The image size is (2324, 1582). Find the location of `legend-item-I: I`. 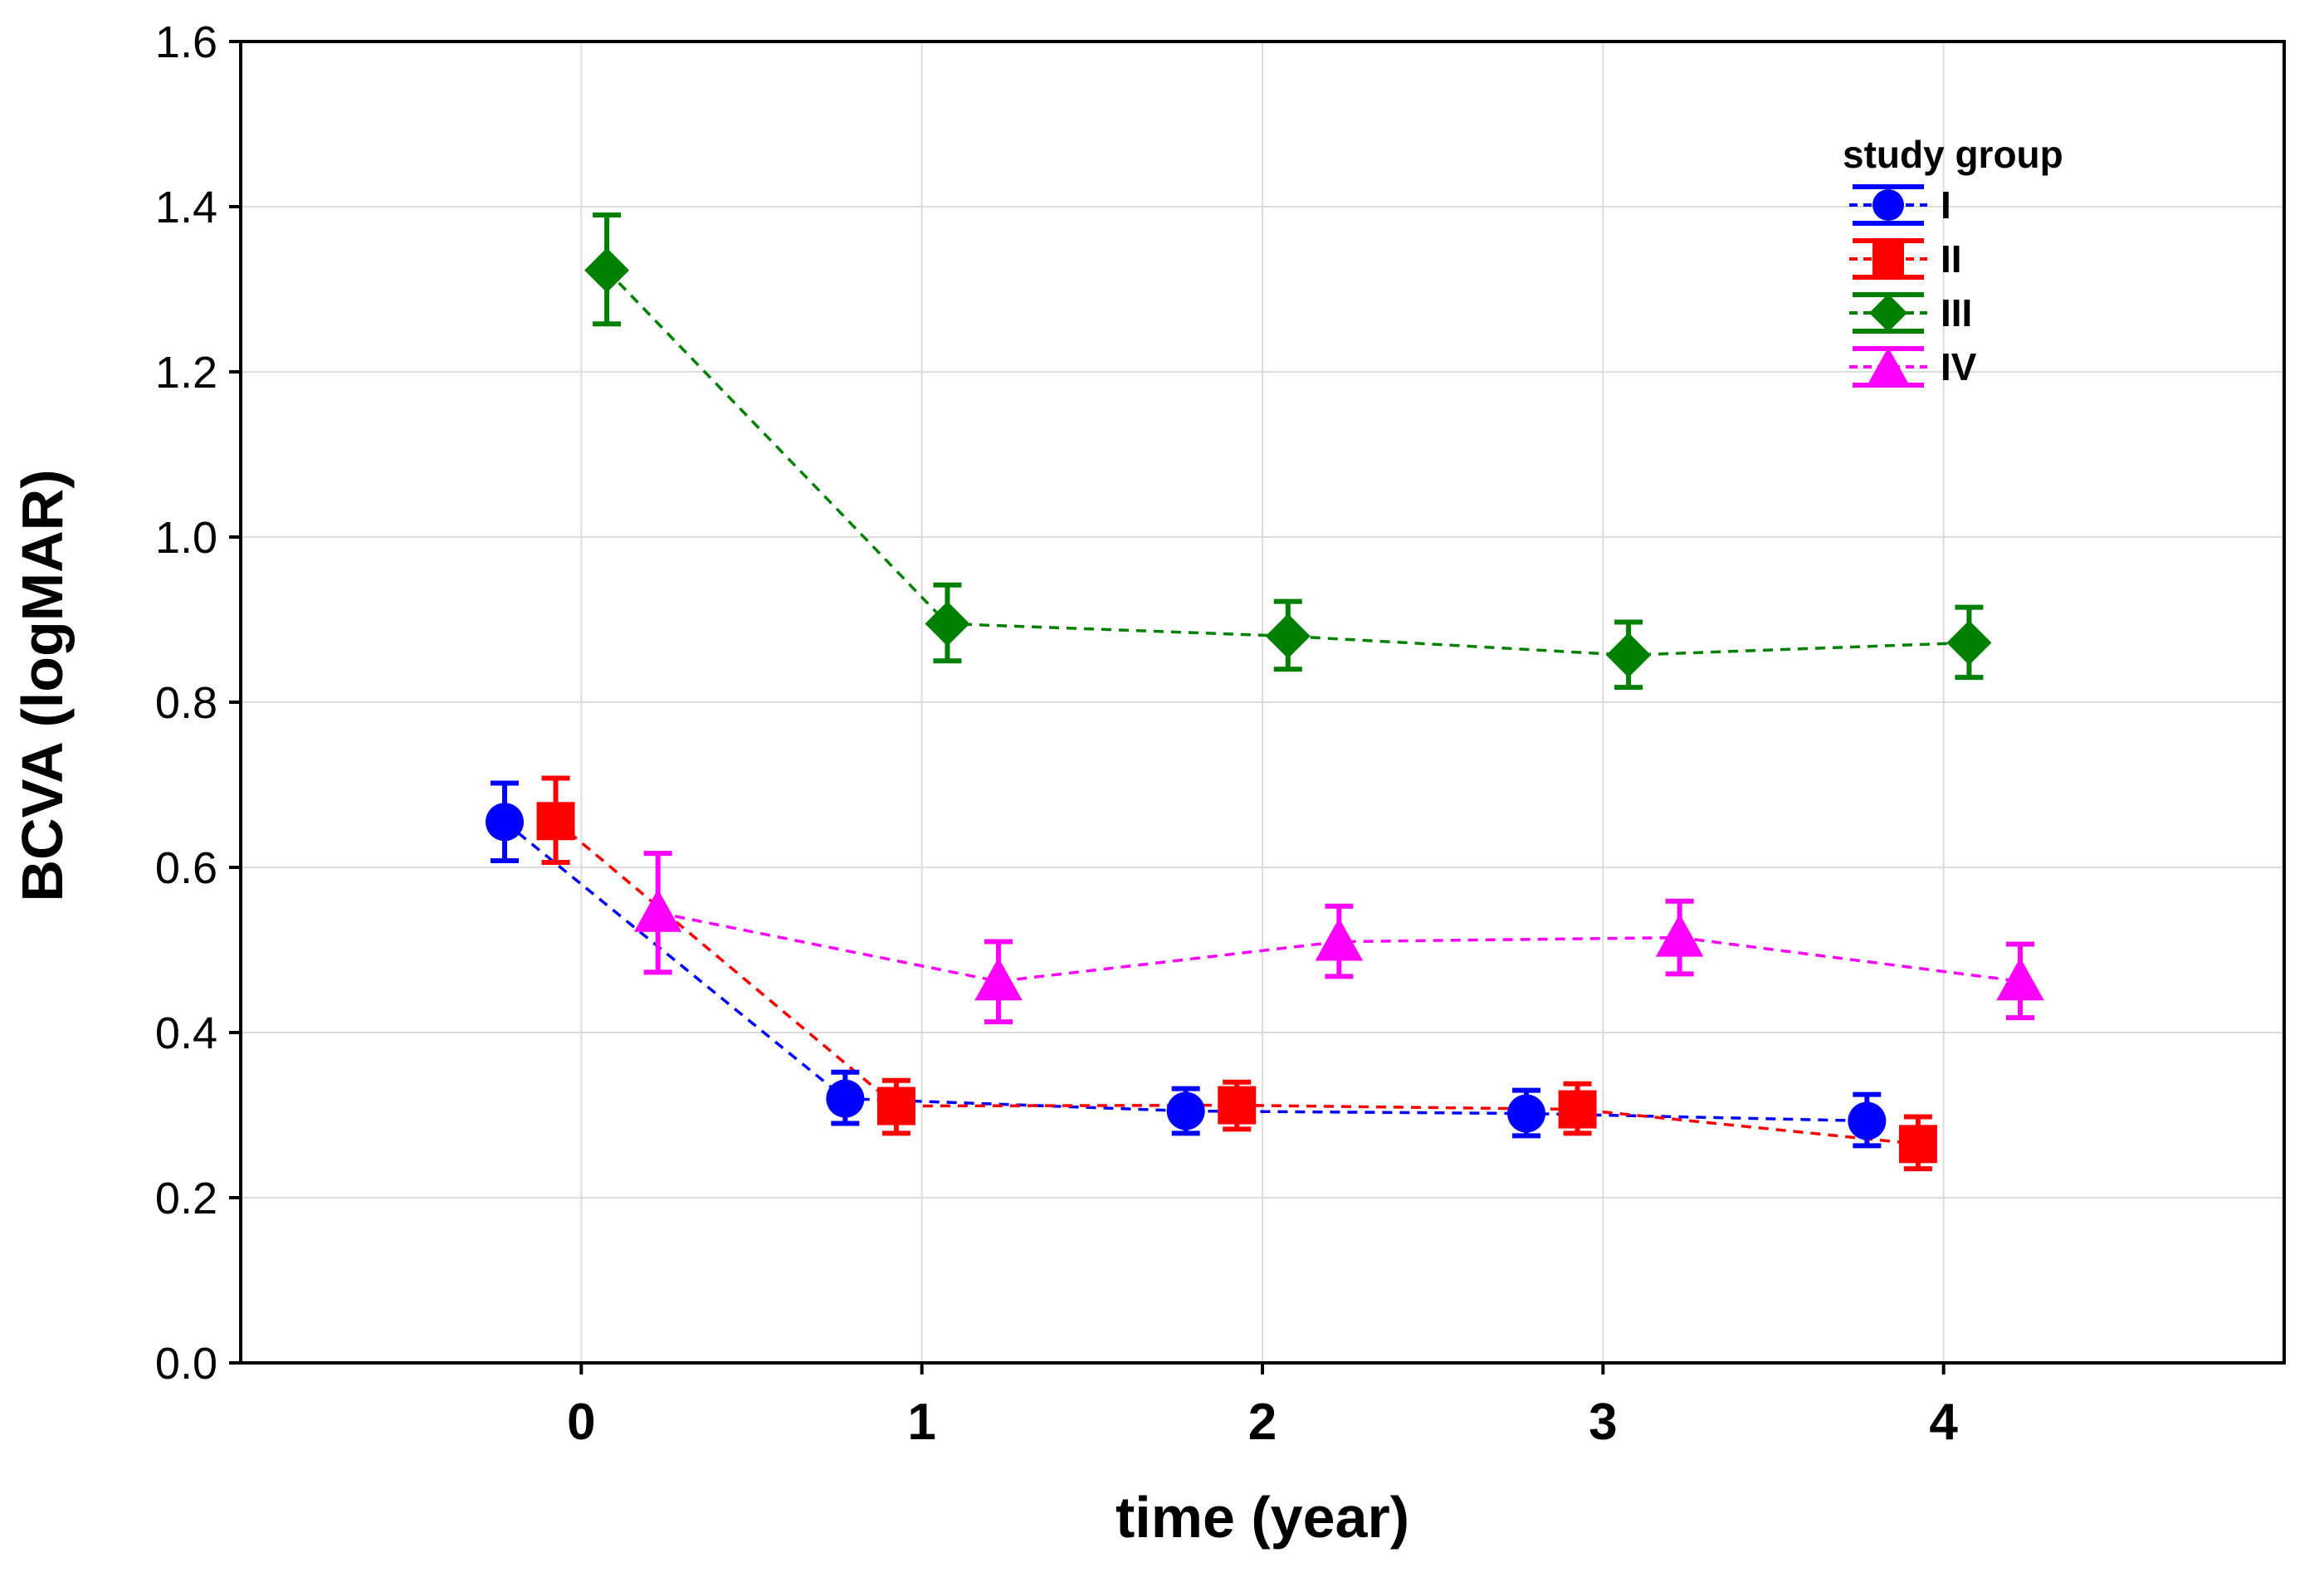

legend-item-I: I is located at coordinates (1900, 205).